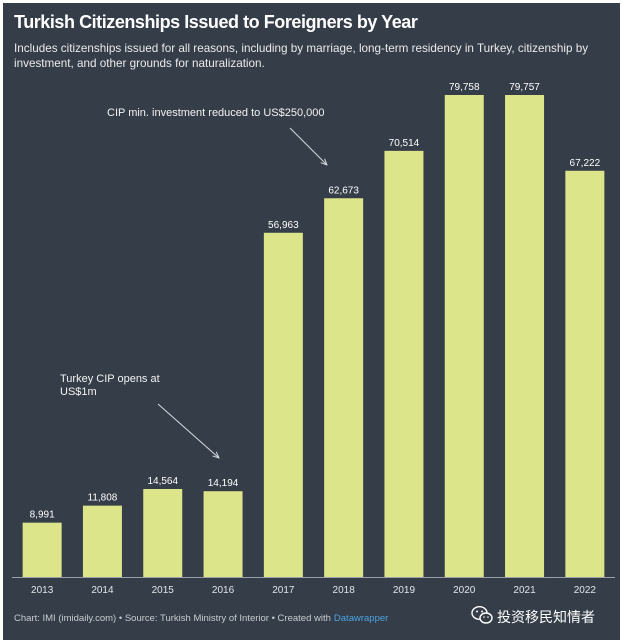 The height and width of the screenshot is (643, 623). I want to click on bar-2022, so click(585, 373).